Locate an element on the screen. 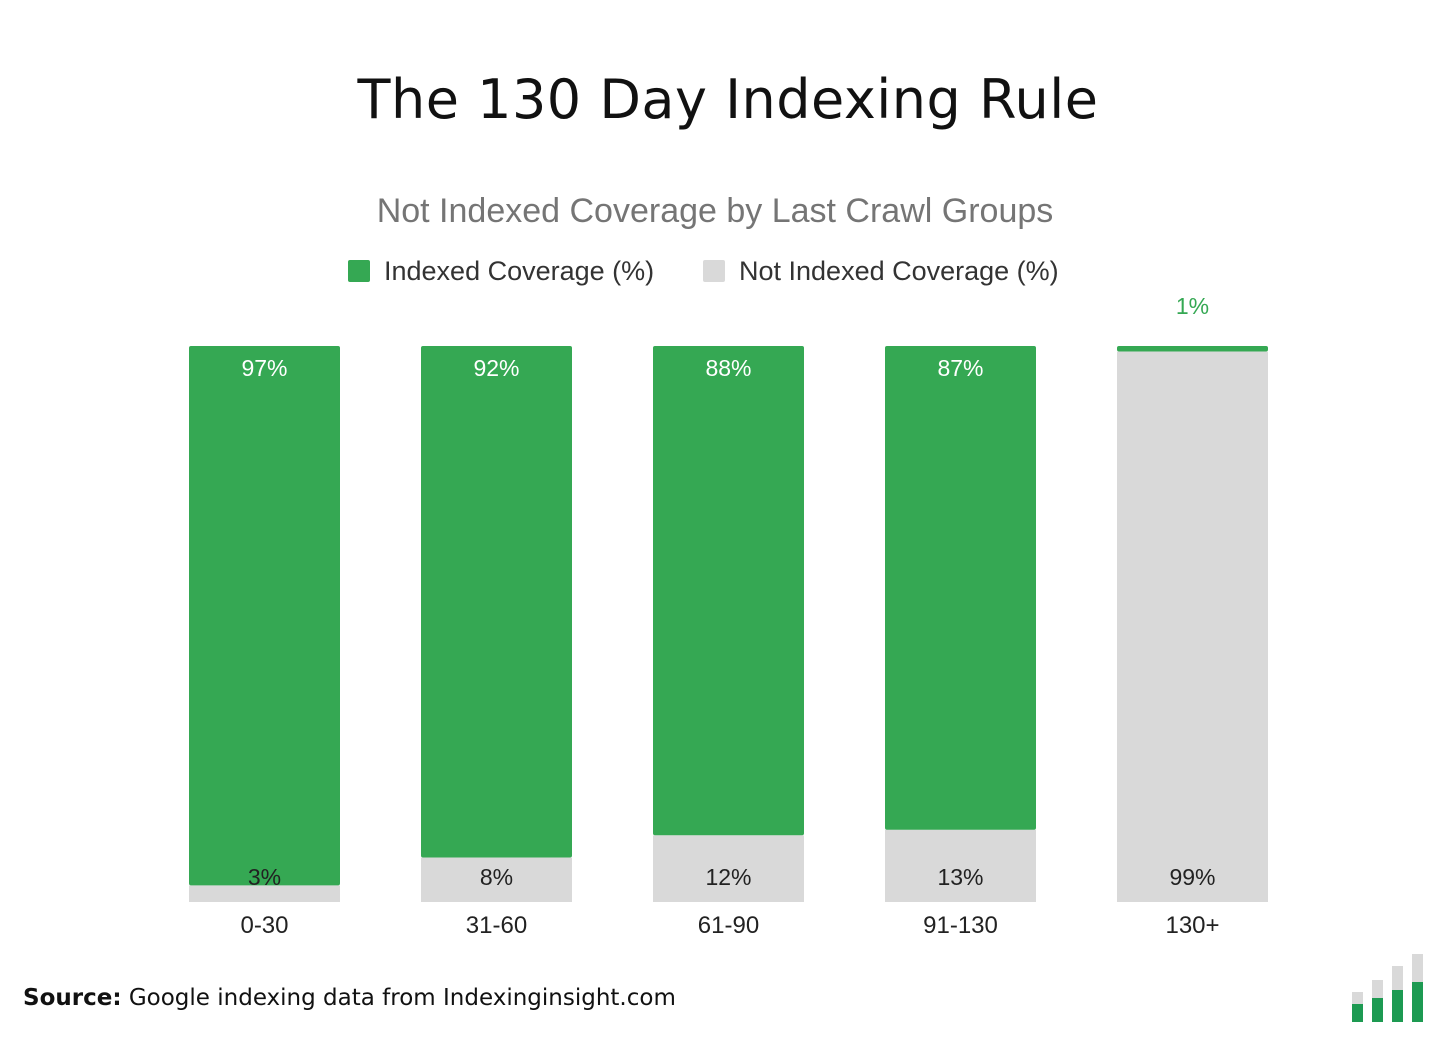  x-tick-label-130+: 130+ is located at coordinates (1192, 925).